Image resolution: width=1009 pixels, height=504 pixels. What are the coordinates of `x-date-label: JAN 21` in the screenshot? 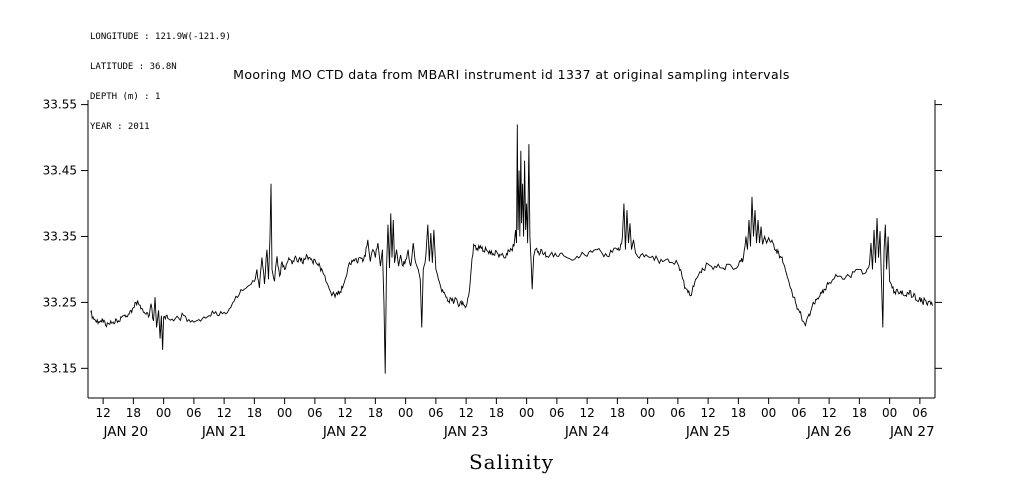 It's located at (224, 432).